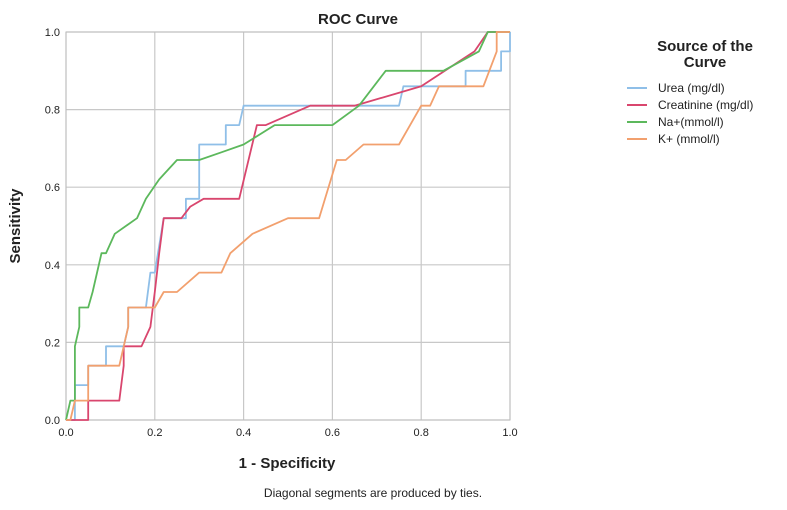 Image resolution: width=787 pixels, height=510 pixels. I want to click on y-tick-label: 0.6, so click(52, 188).